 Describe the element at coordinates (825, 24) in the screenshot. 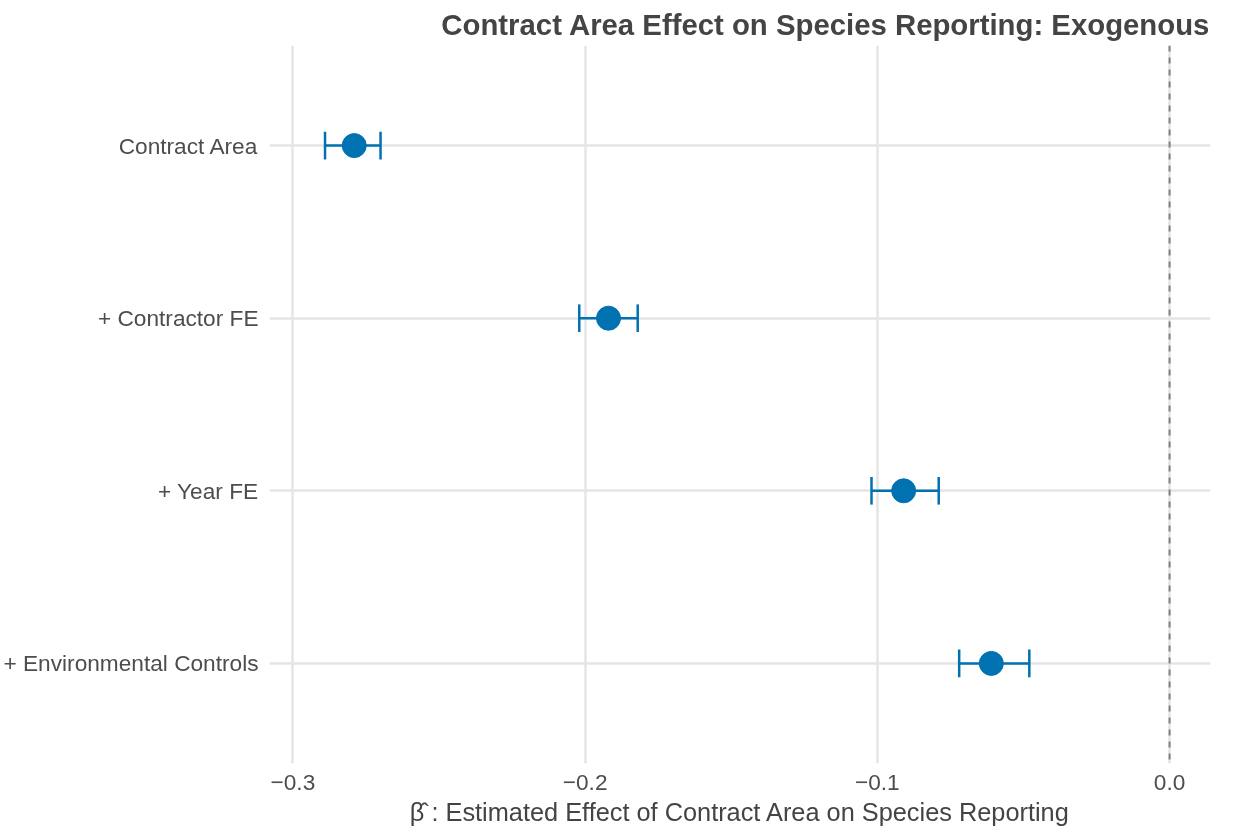

I see `chart-title: Contract Area Effect on Species Reporting: Exogenous` at that location.